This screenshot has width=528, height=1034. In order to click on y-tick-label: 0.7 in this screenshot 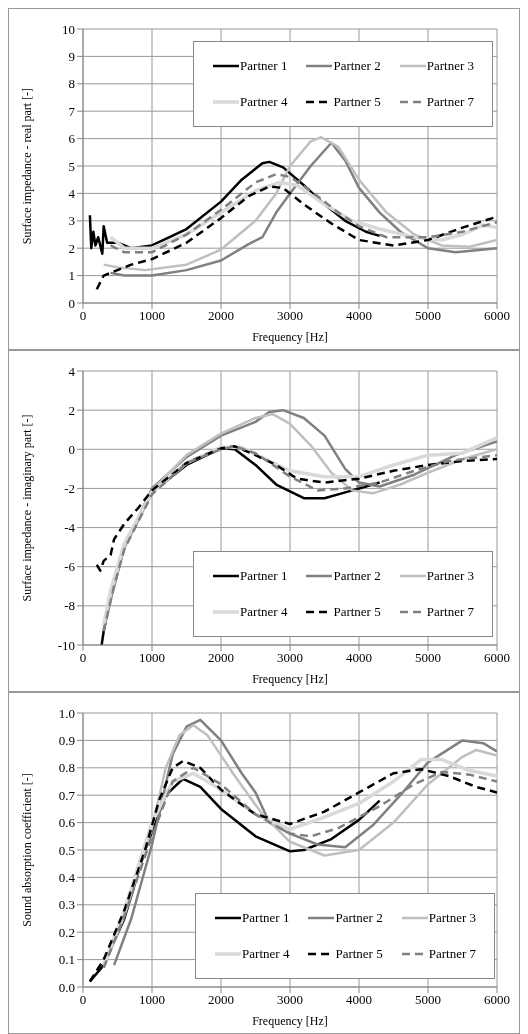, I will do `click(67, 795)`.